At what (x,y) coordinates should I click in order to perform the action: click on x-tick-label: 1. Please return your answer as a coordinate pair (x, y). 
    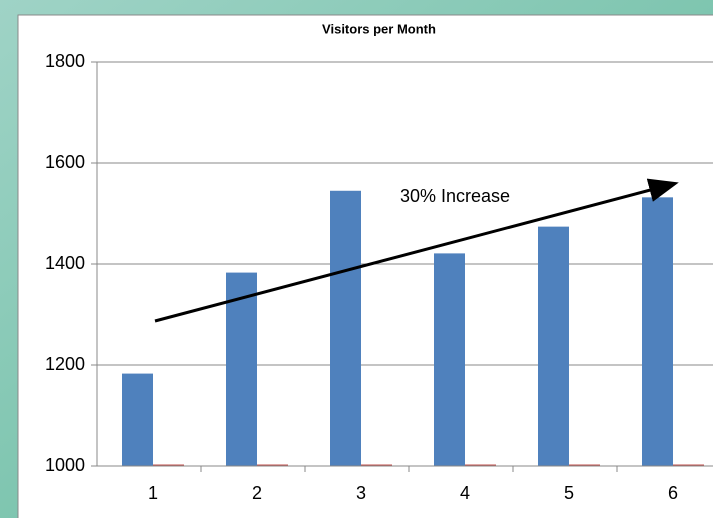
    Looking at the image, I should click on (153, 493).